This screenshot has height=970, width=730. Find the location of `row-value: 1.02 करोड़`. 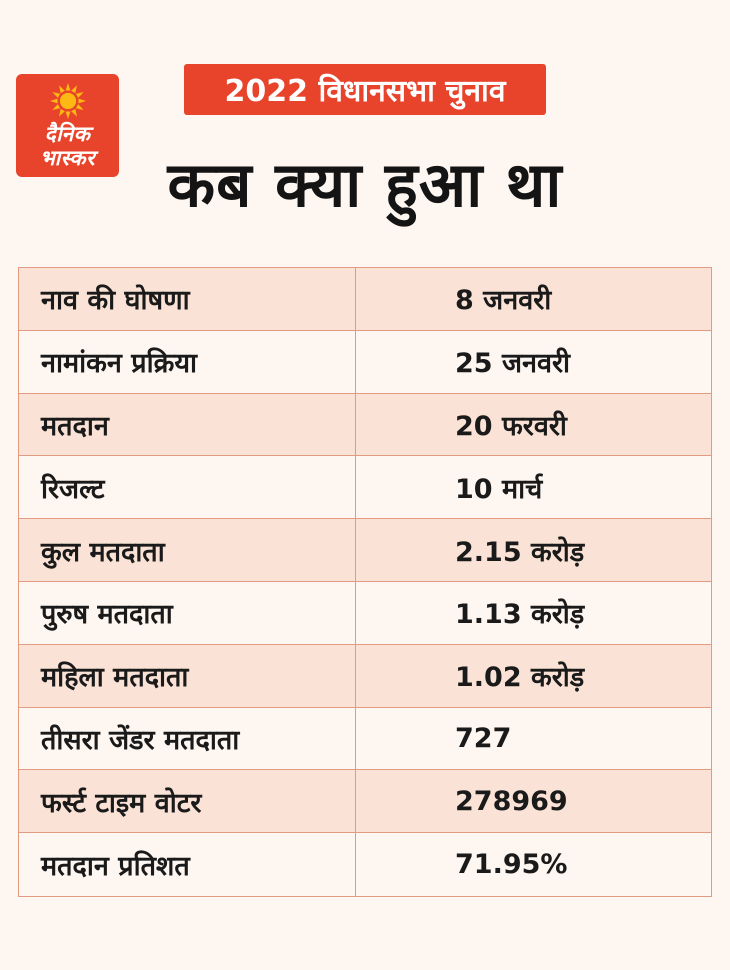

row-value: 1.02 करोड़ is located at coordinates (520, 678).